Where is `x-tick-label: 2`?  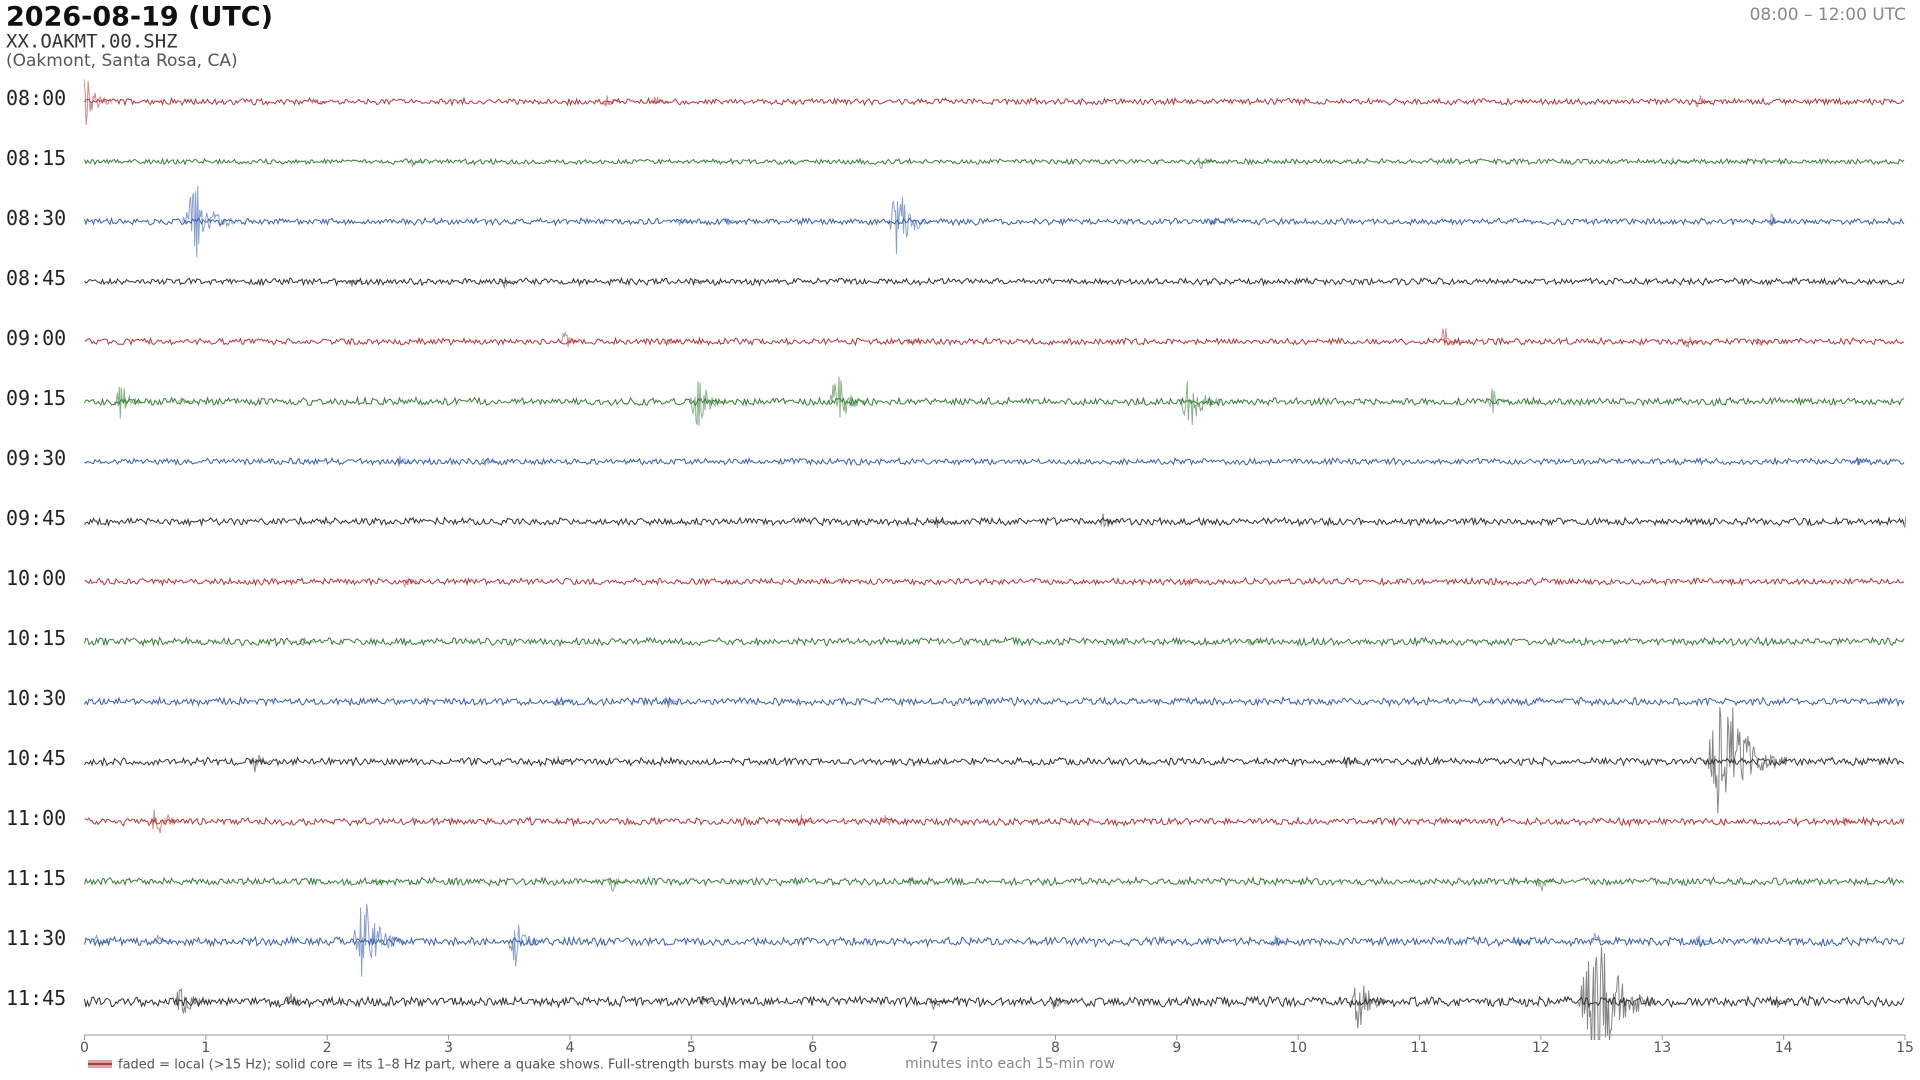
x-tick-label: 2 is located at coordinates (327, 1048).